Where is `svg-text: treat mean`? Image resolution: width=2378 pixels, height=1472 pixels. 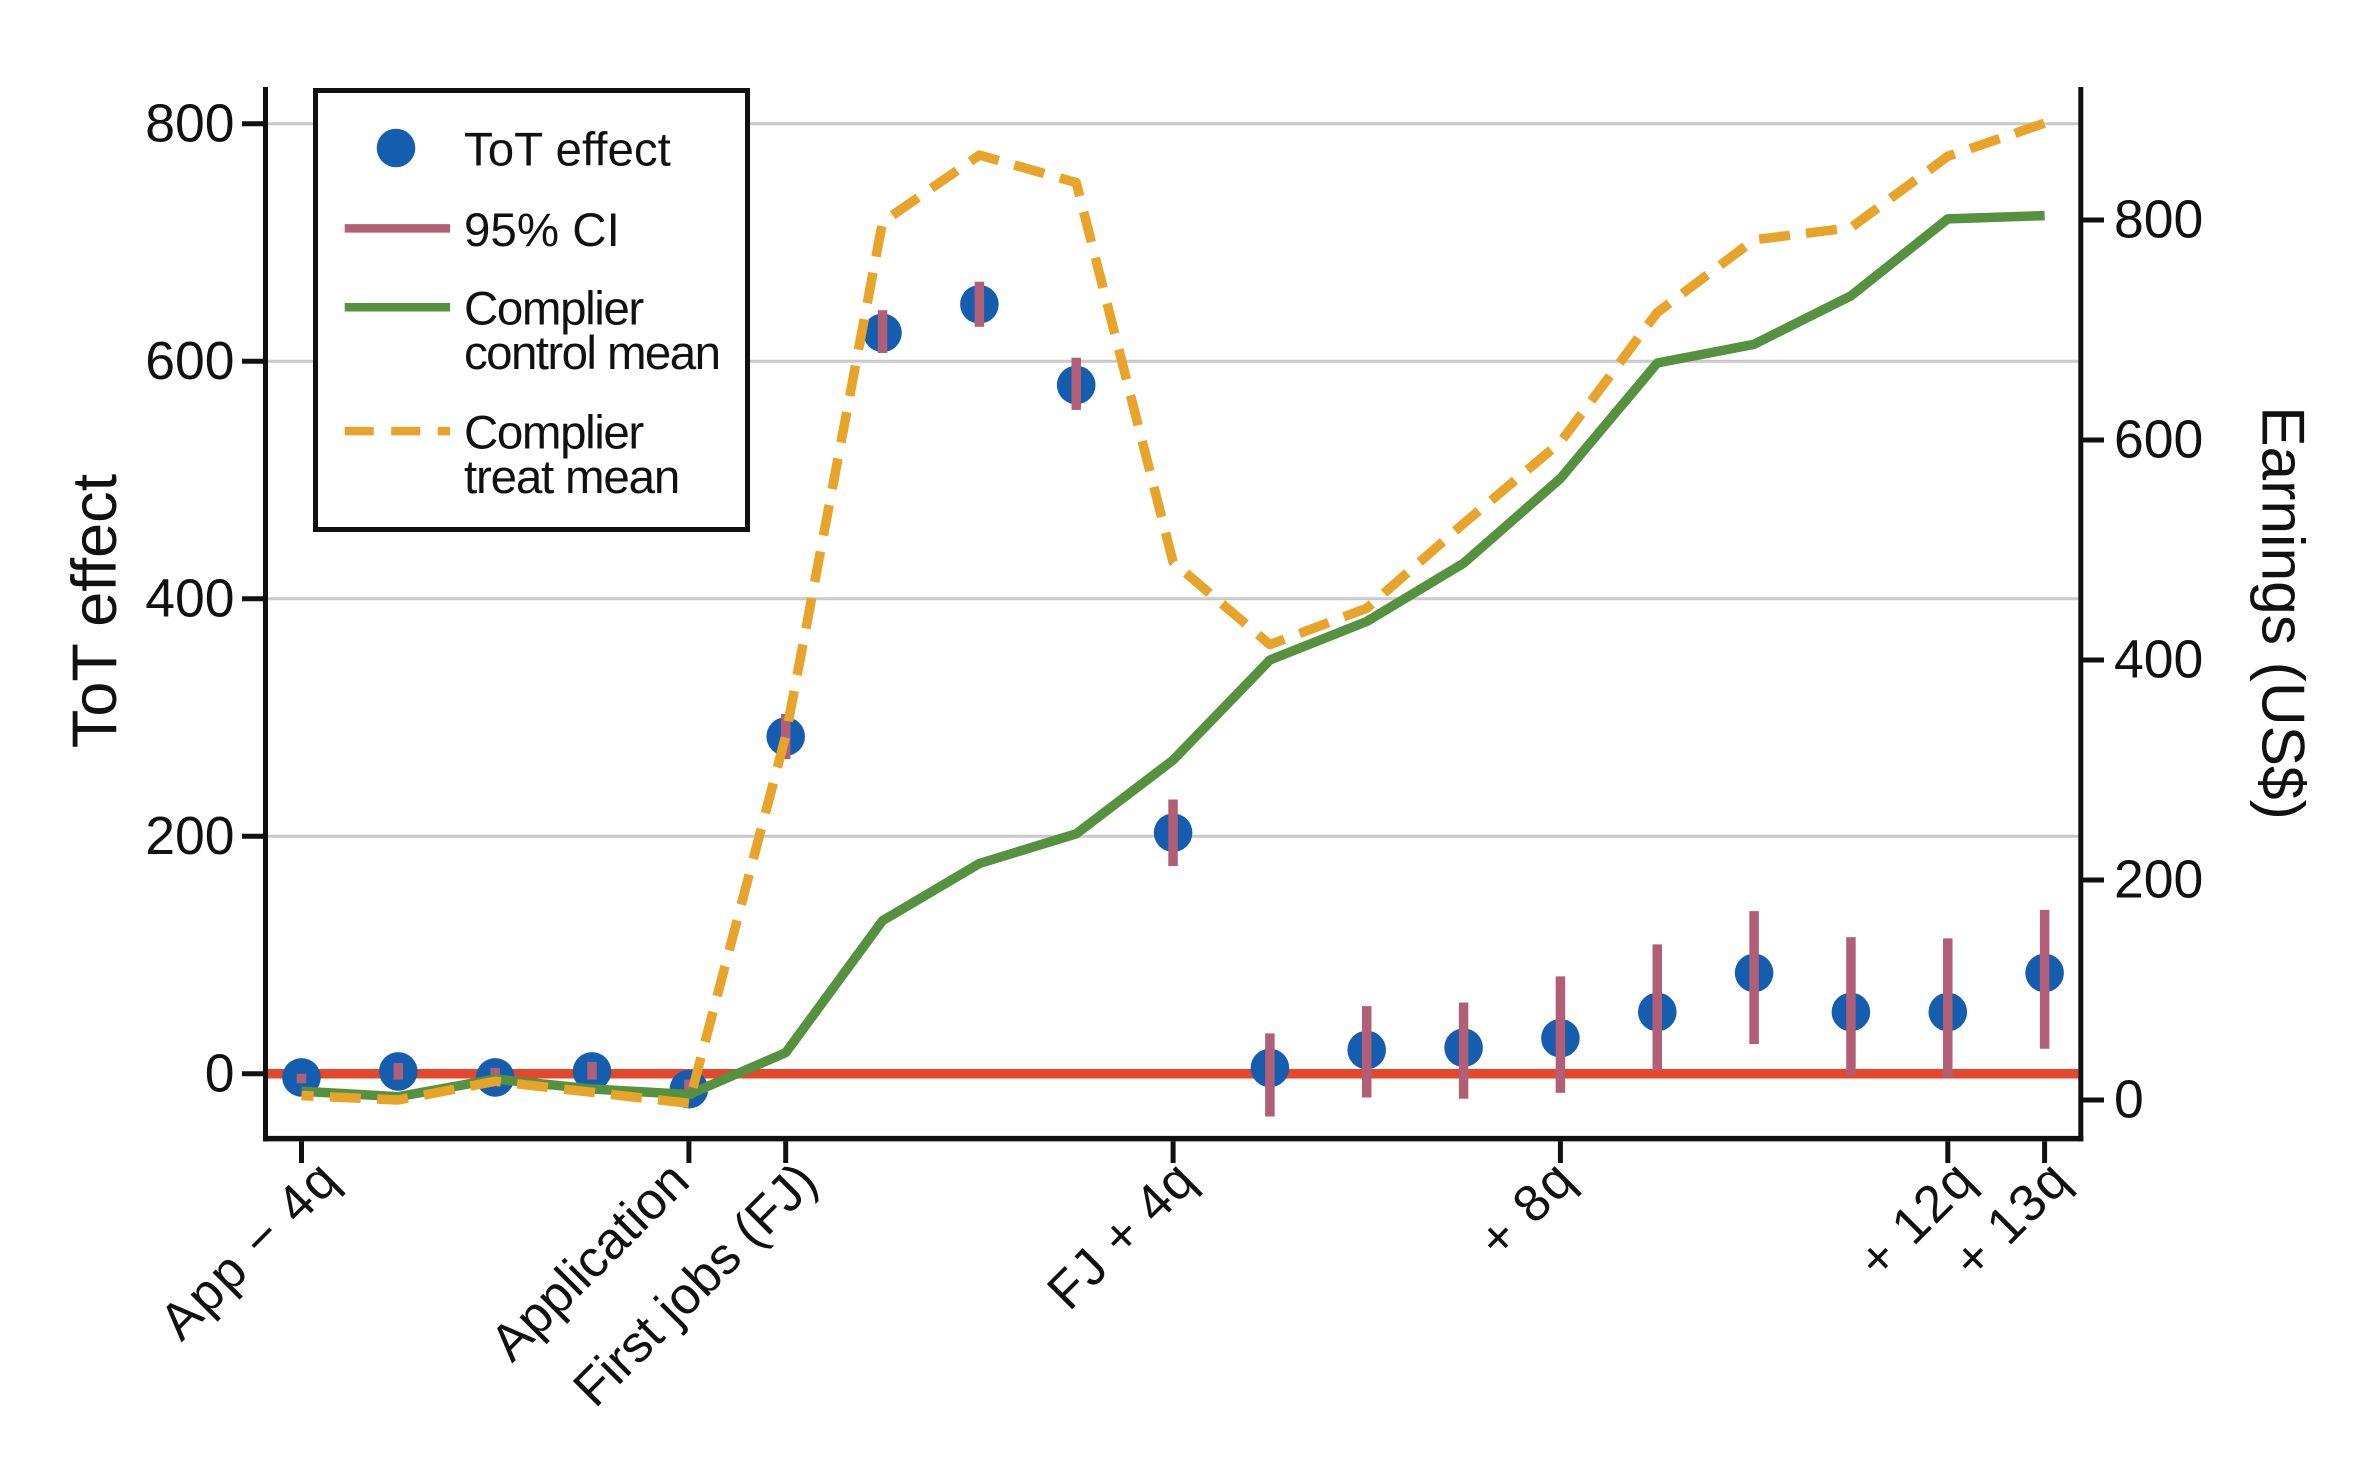
svg-text: treat mean is located at coordinates (571, 477).